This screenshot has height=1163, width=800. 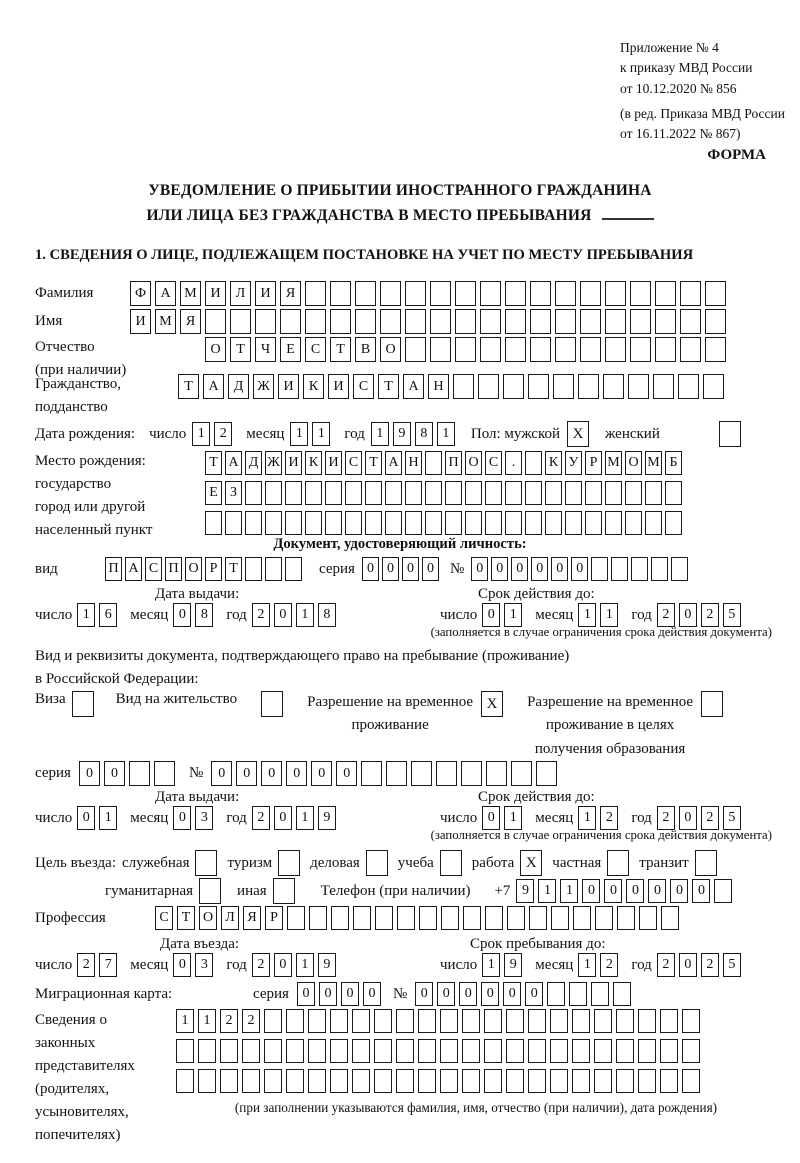 What do you see at coordinates (492, 704) in the screenshot?
I see `rvp-checkbox: X` at bounding box center [492, 704].